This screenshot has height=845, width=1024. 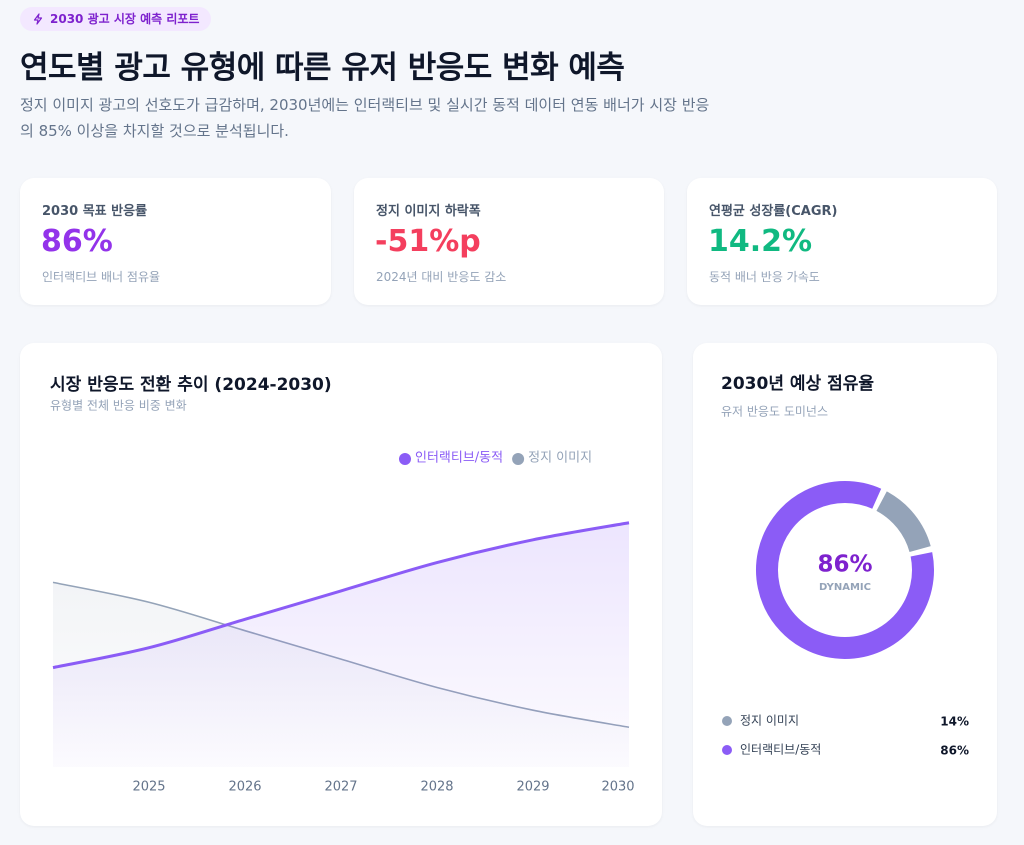 What do you see at coordinates (244, 787) in the screenshot?
I see `x-tick-label: 2026` at bounding box center [244, 787].